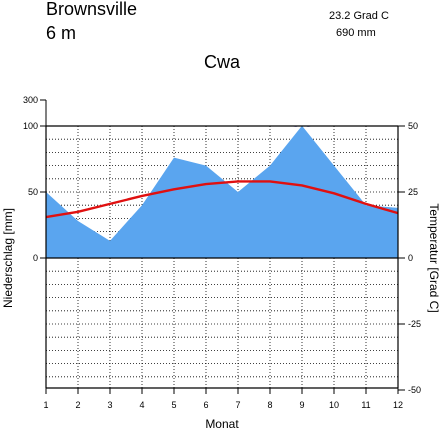 The image size is (439, 430). What do you see at coordinates (205, 405) in the screenshot?
I see `month-tick-label: 6` at bounding box center [205, 405].